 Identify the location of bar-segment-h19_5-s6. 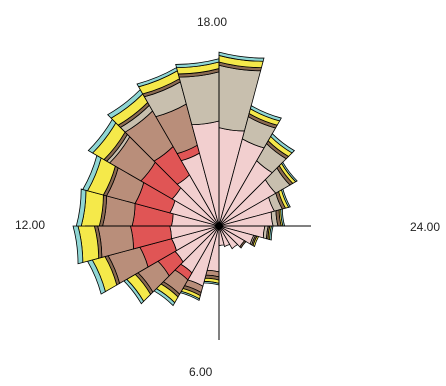
(265, 113).